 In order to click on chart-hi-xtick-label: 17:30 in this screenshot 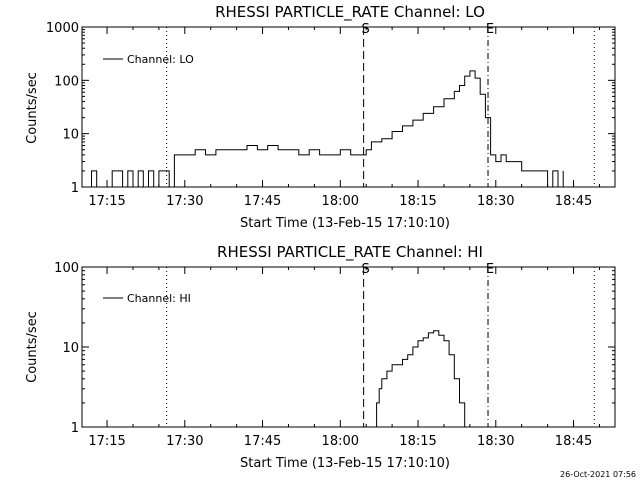, I will do `click(184, 441)`.